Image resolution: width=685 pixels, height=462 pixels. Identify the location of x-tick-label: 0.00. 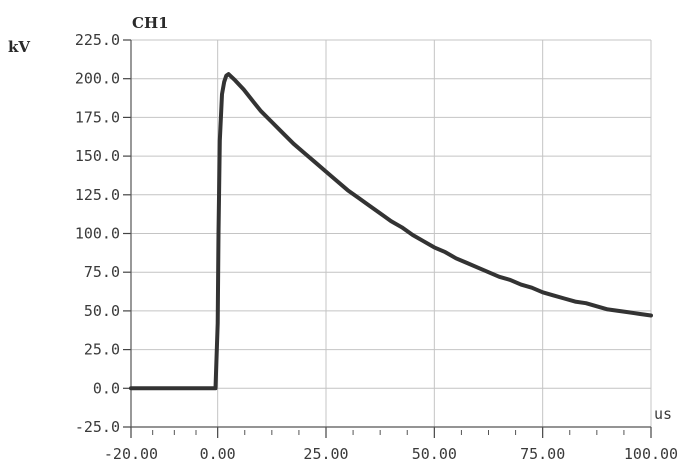
(218, 453).